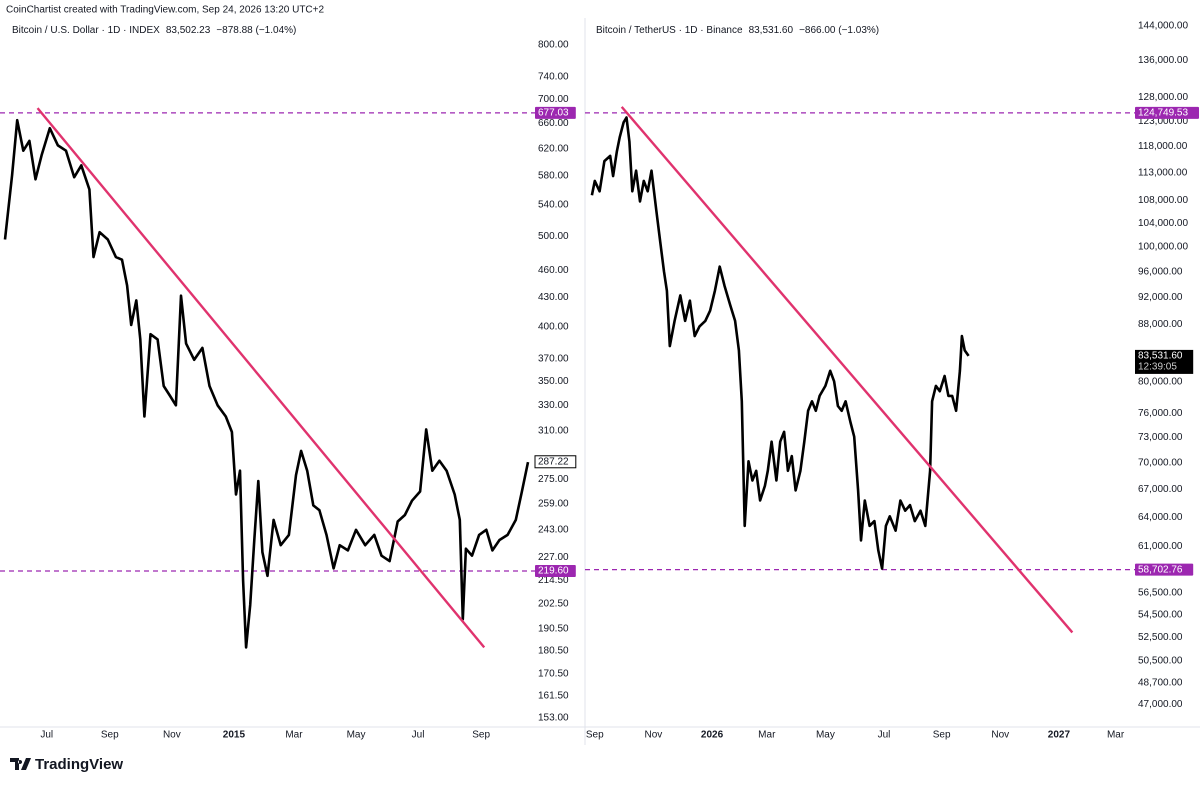 The width and height of the screenshot is (1200, 786). Describe the element at coordinates (1160, 489) in the screenshot. I see `y-tick-label: 67,000.00` at that location.